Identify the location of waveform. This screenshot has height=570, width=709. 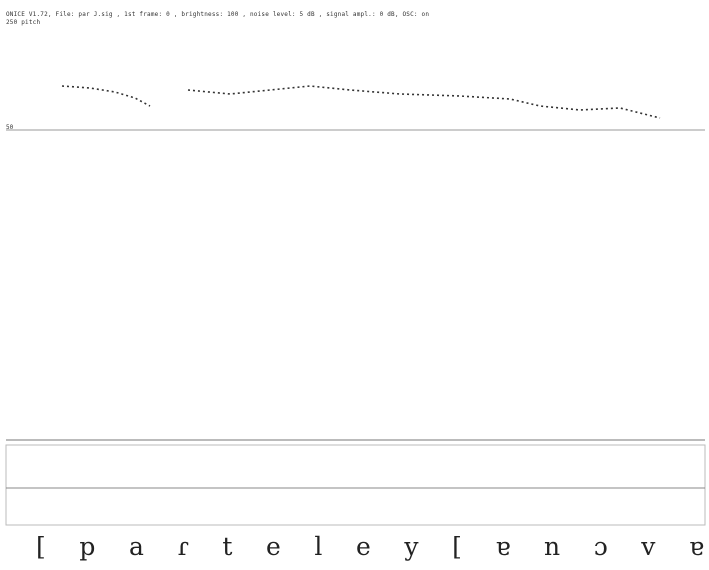
(362, 488).